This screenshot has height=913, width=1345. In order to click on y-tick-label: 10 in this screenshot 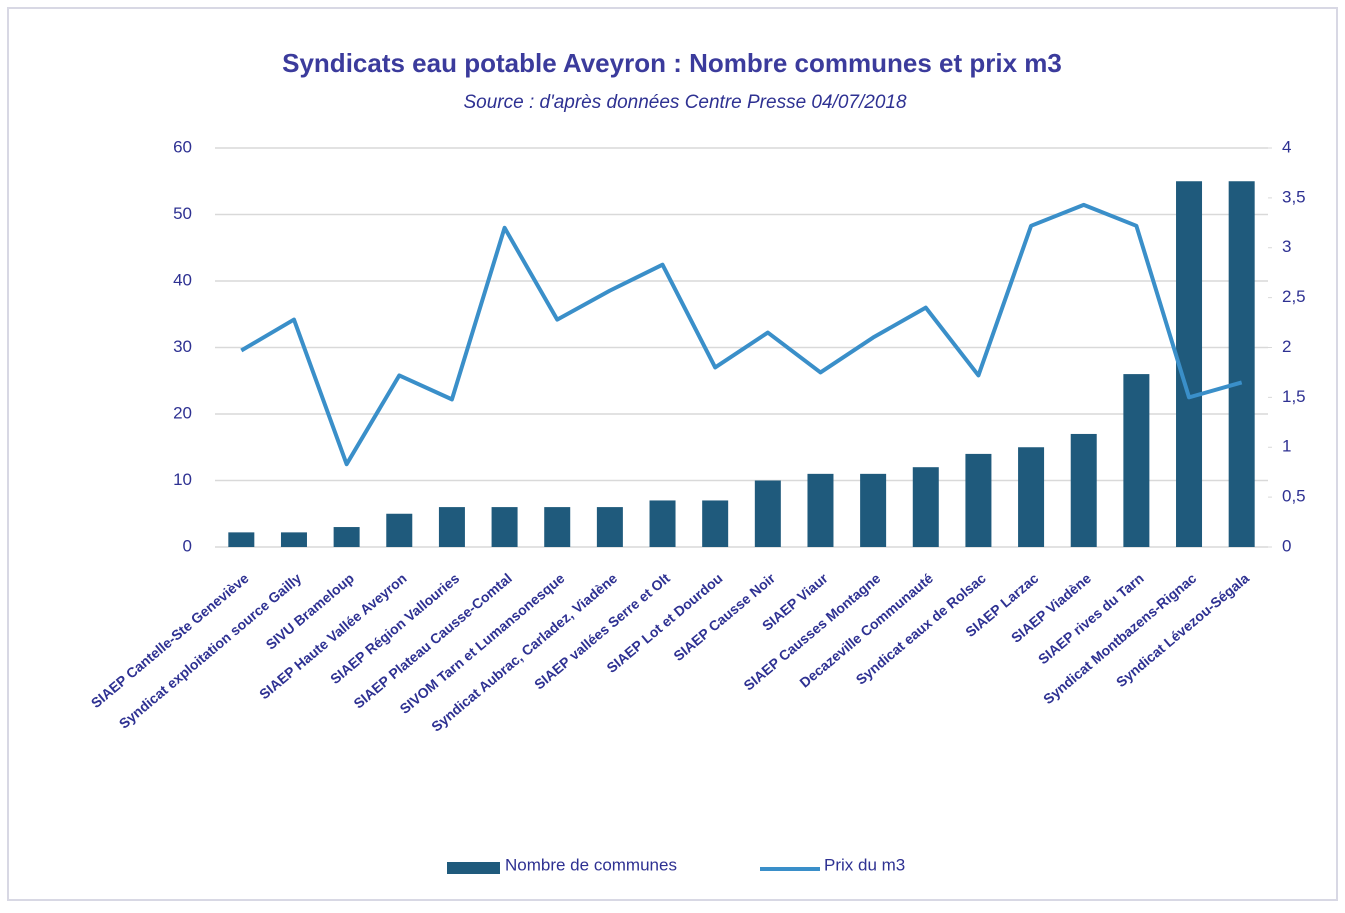, I will do `click(182, 479)`.